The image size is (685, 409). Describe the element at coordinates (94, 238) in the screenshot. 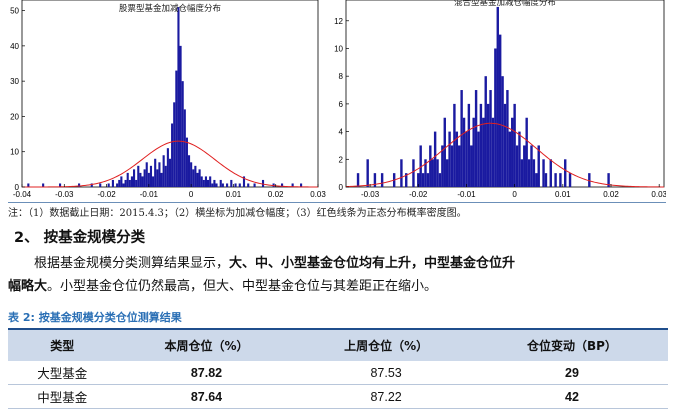

I see `section-title: 按基金规模分类` at that location.